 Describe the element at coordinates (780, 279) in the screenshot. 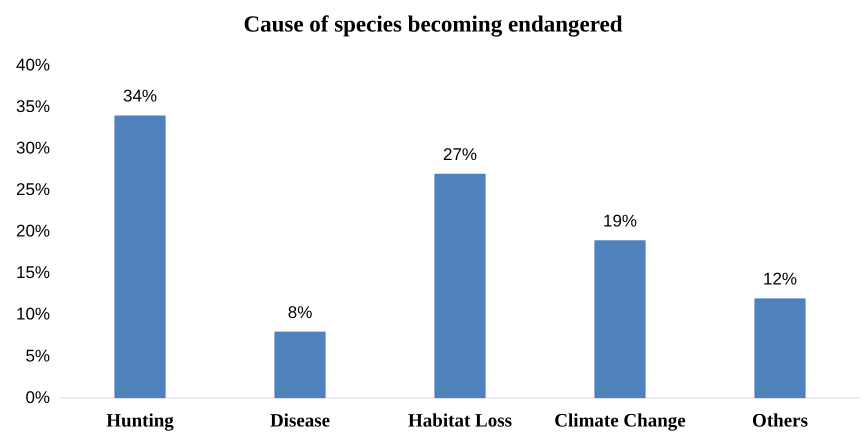

I see `data-label: 12%` at that location.